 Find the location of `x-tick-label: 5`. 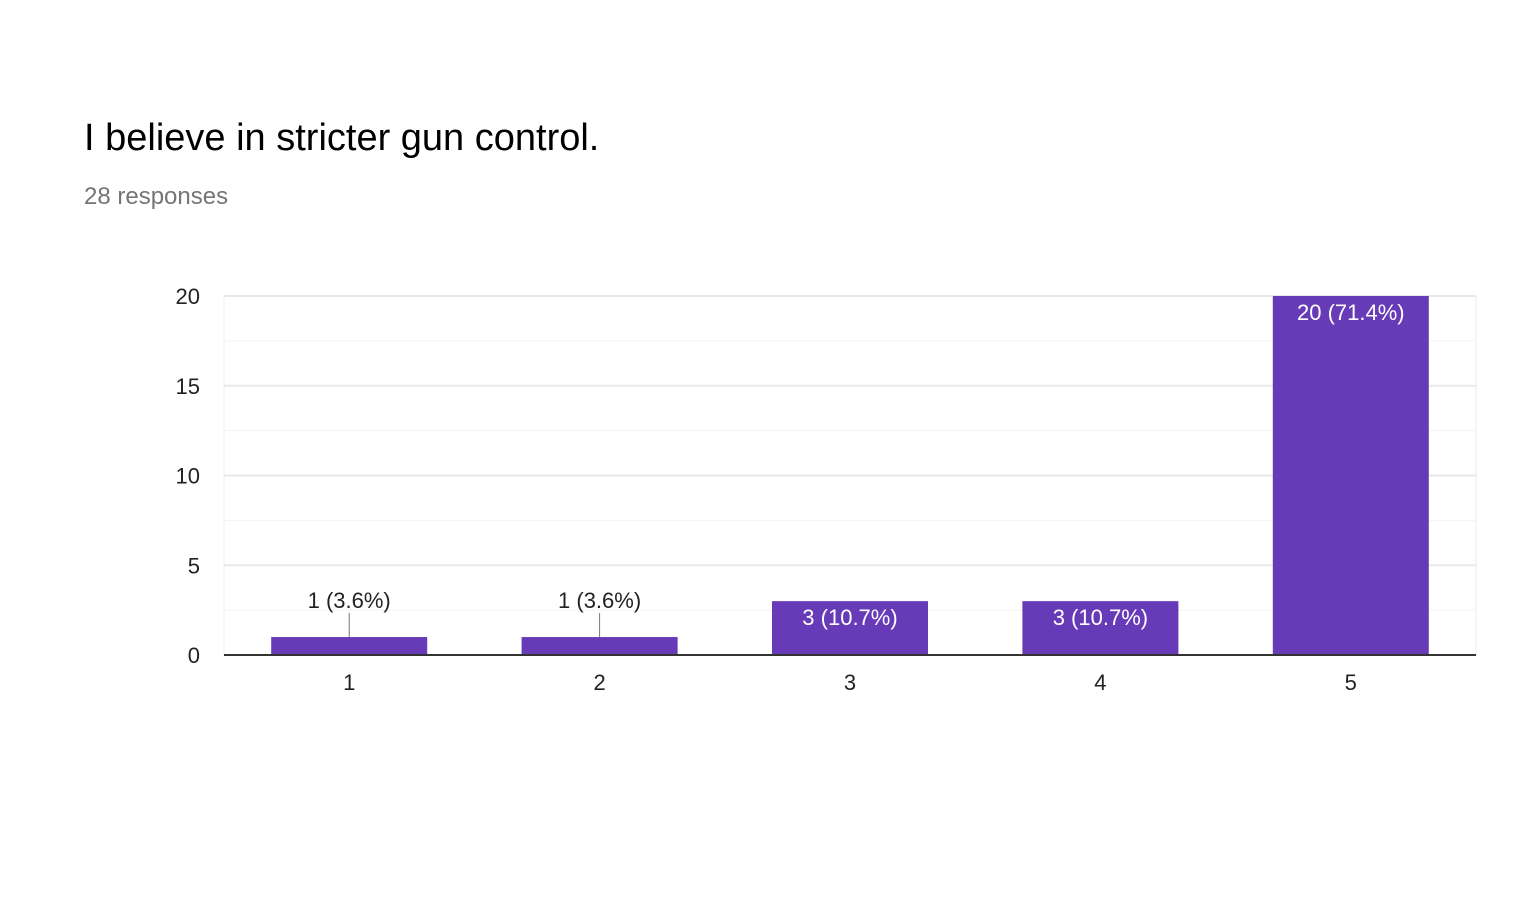

x-tick-label: 5 is located at coordinates (1351, 682).